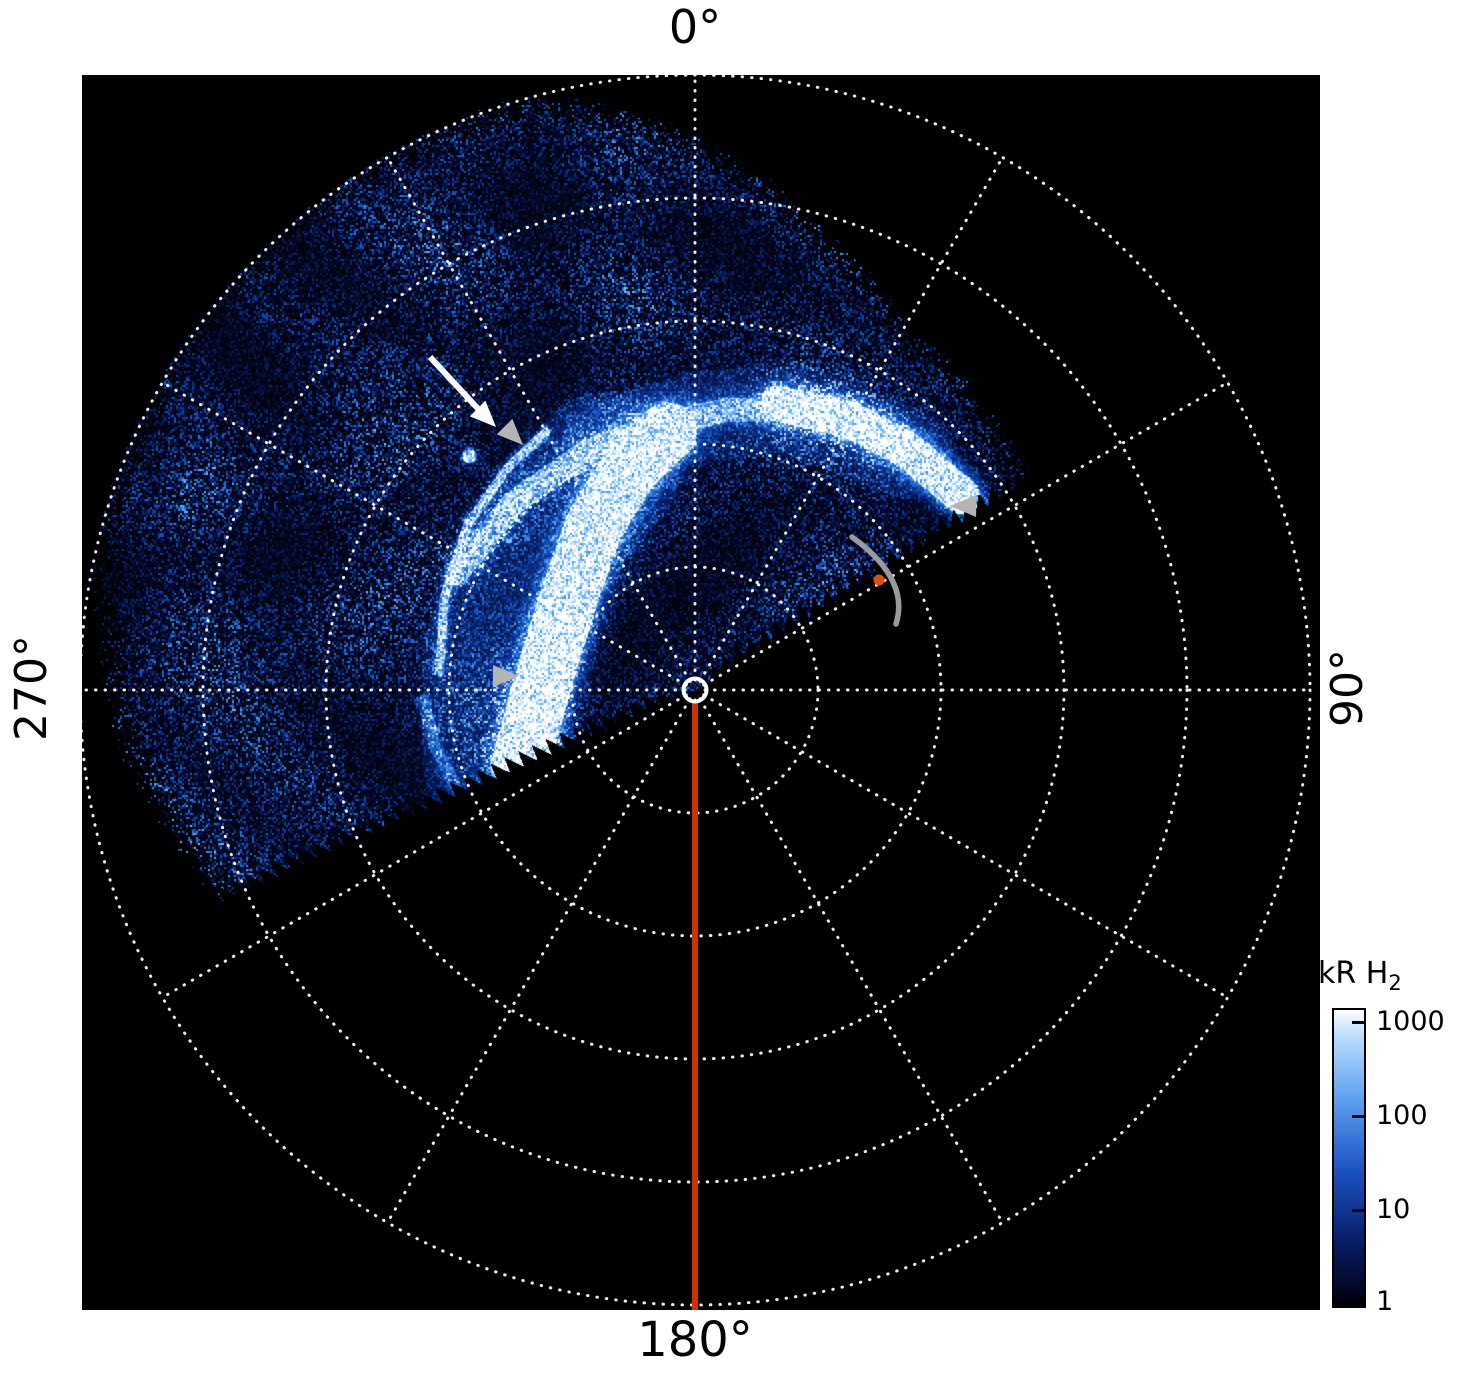  What do you see at coordinates (1395, 983) in the screenshot?
I see `colorbar-title-sub: 2` at bounding box center [1395, 983].